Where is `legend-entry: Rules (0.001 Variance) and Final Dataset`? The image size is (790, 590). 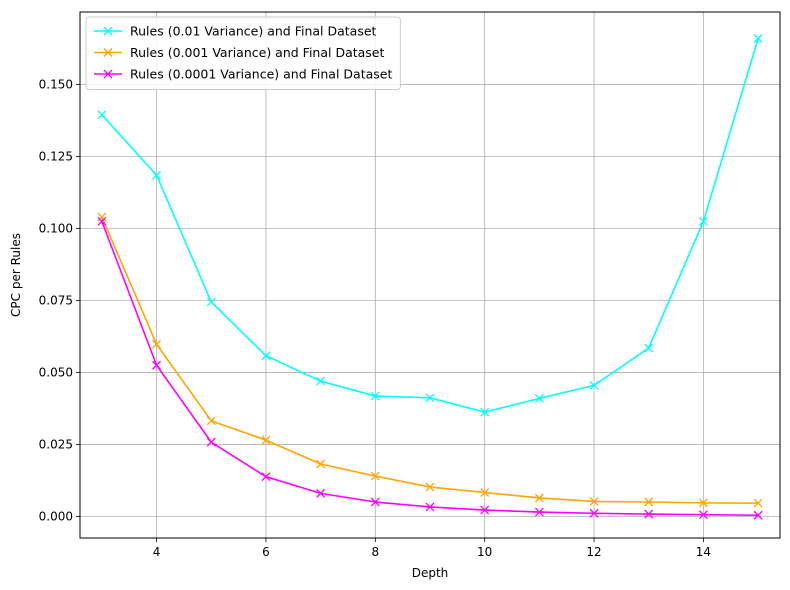 legend-entry: Rules (0.001 Variance) and Final Dataset is located at coordinates (239, 52).